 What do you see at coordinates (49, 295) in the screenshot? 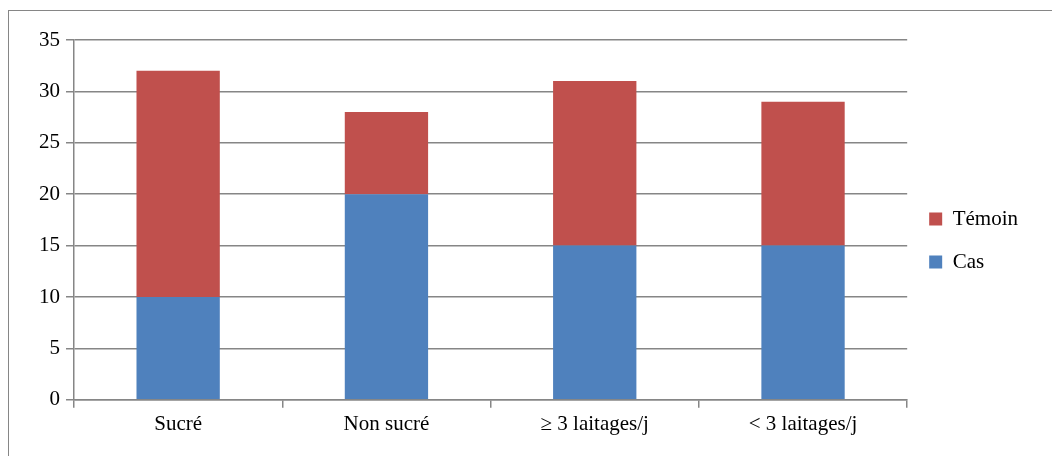
I see `y-tick-label: 10` at bounding box center [49, 295].